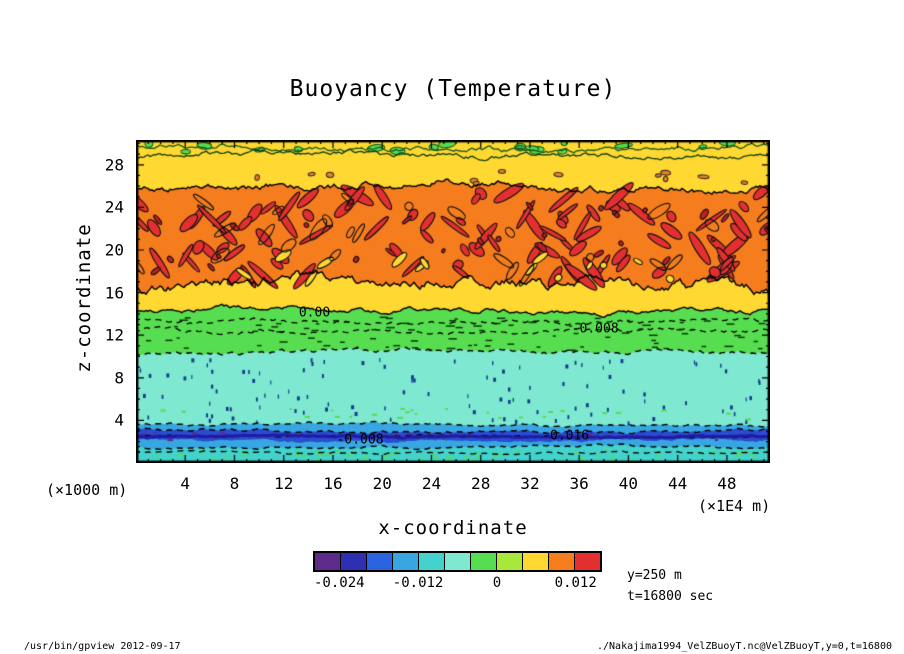  Describe the element at coordinates (418, 583) in the screenshot. I see `colorbar-tick-label: -0.012` at that location.